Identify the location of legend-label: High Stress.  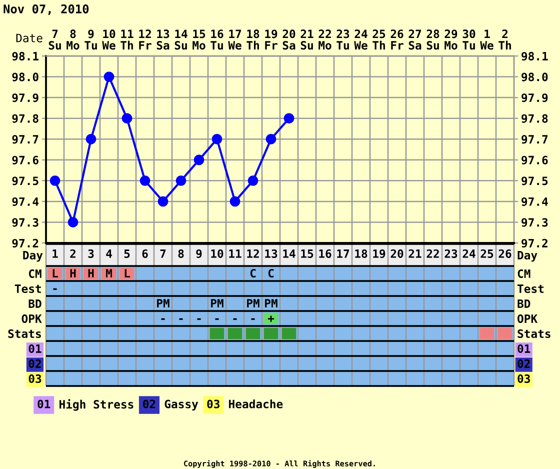
(97, 405).